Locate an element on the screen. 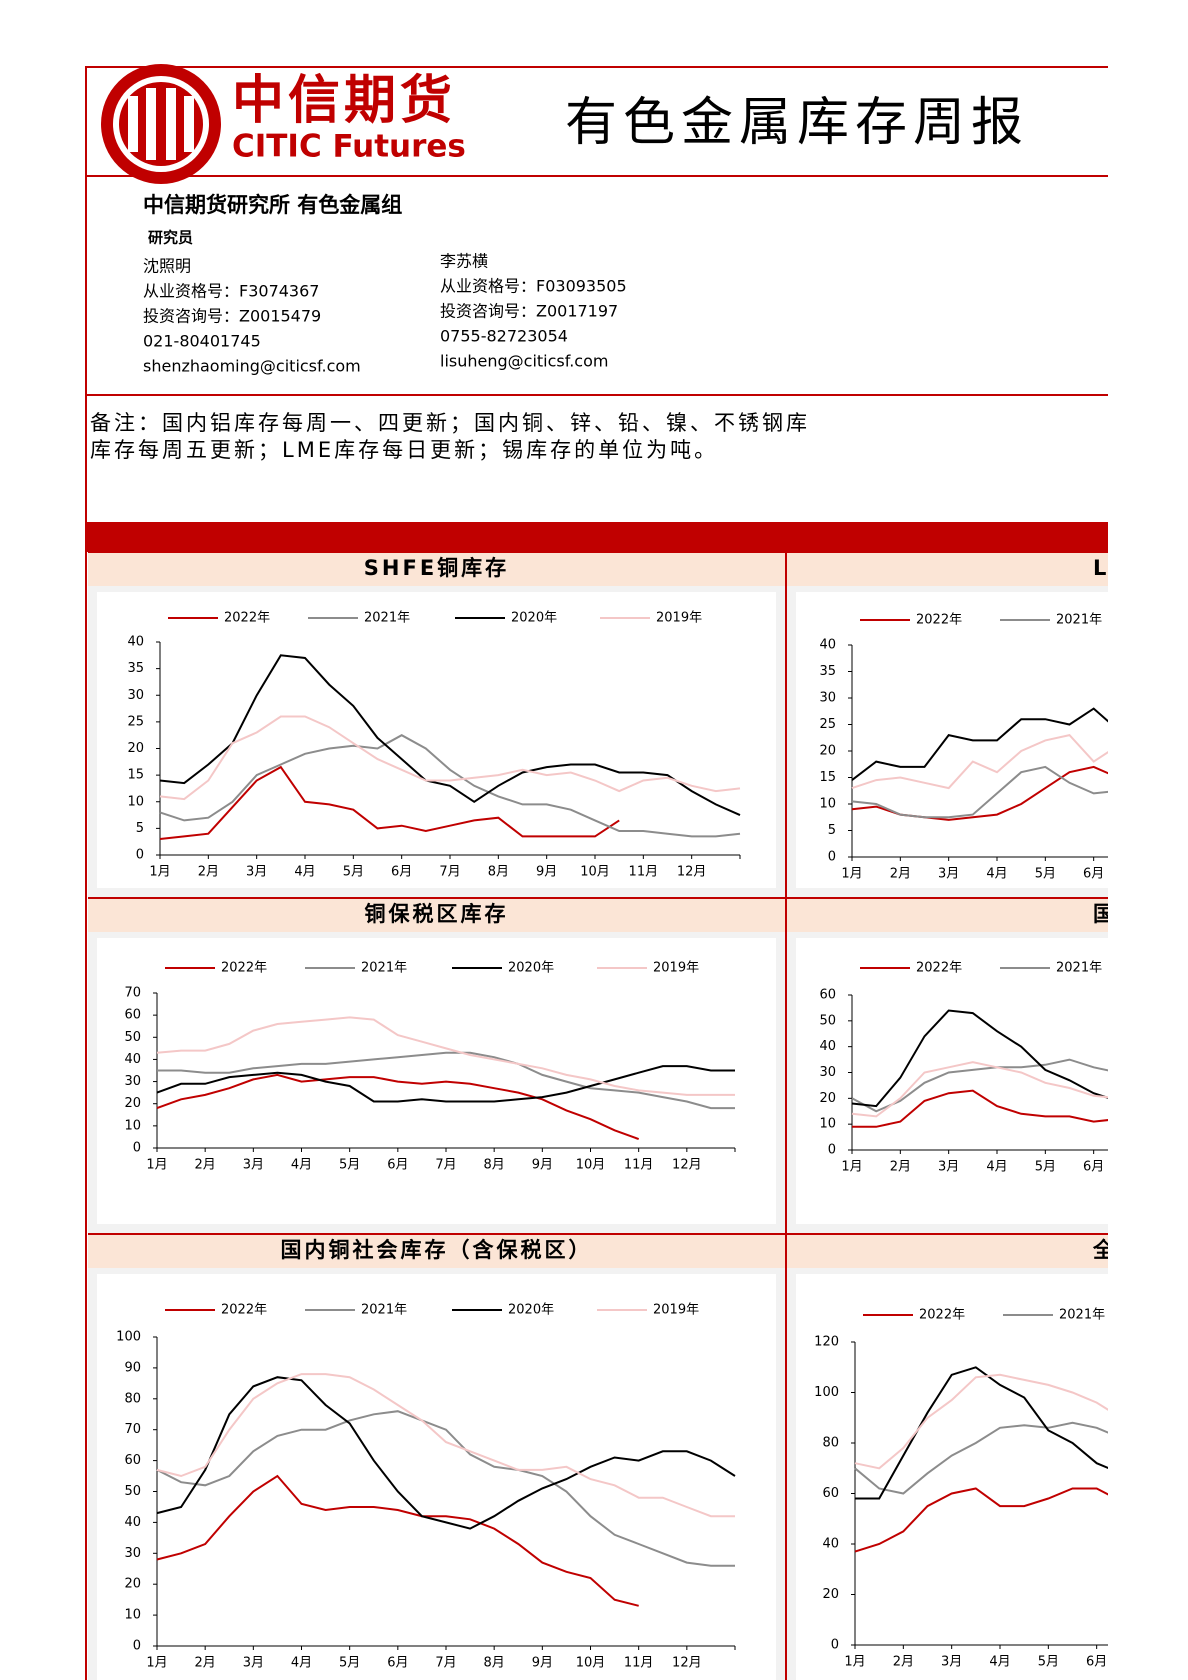  x-tick-label: 9月 is located at coordinates (546, 872).